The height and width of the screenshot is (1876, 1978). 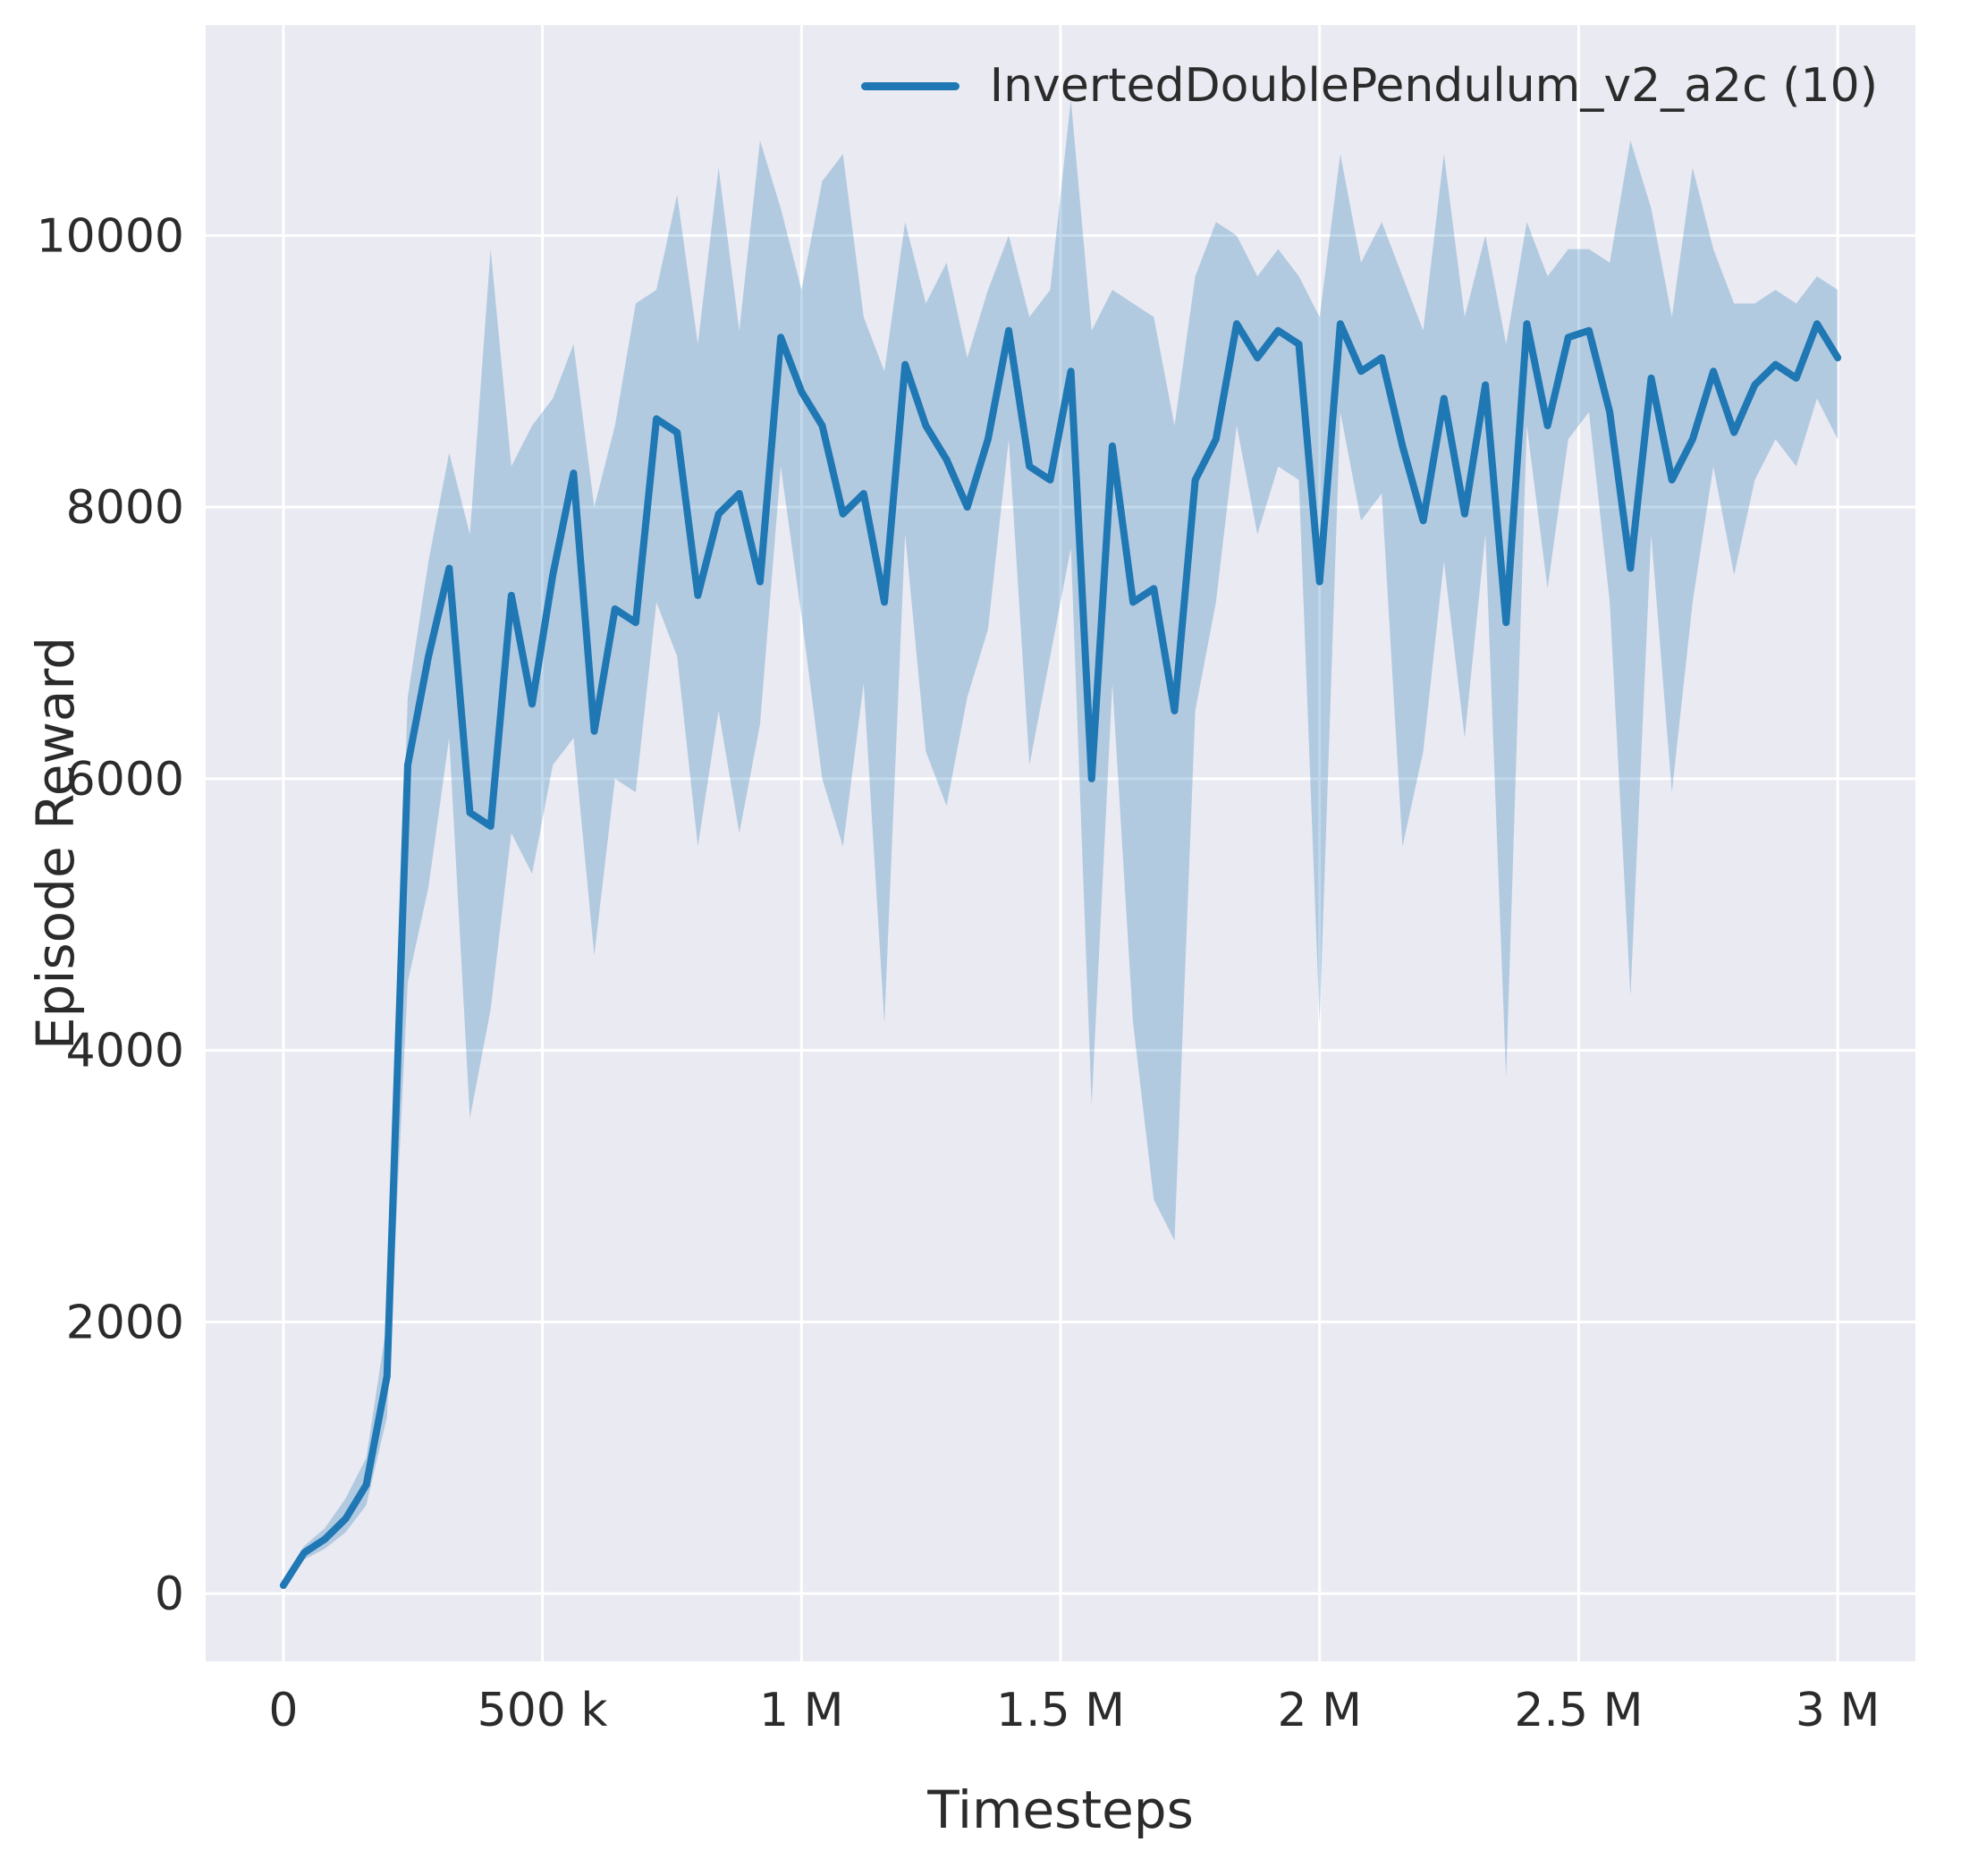 What do you see at coordinates (909, 85) in the screenshot?
I see `legend-line-swatch` at bounding box center [909, 85].